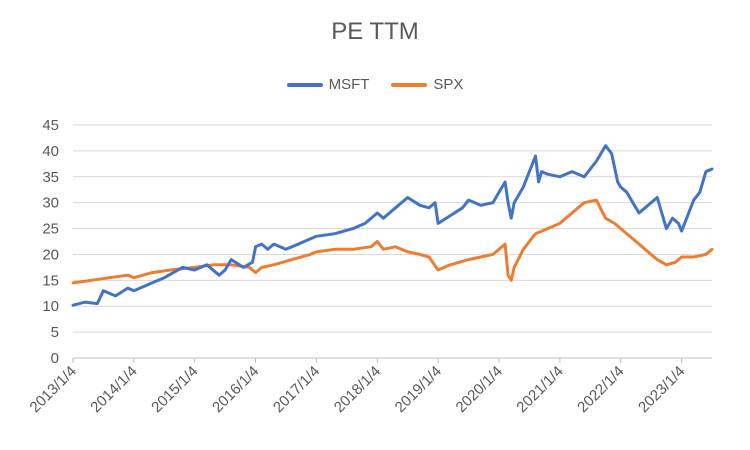 The height and width of the screenshot is (450, 750). Describe the element at coordinates (50, 203) in the screenshot. I see `y-tick-label: 30` at that location.